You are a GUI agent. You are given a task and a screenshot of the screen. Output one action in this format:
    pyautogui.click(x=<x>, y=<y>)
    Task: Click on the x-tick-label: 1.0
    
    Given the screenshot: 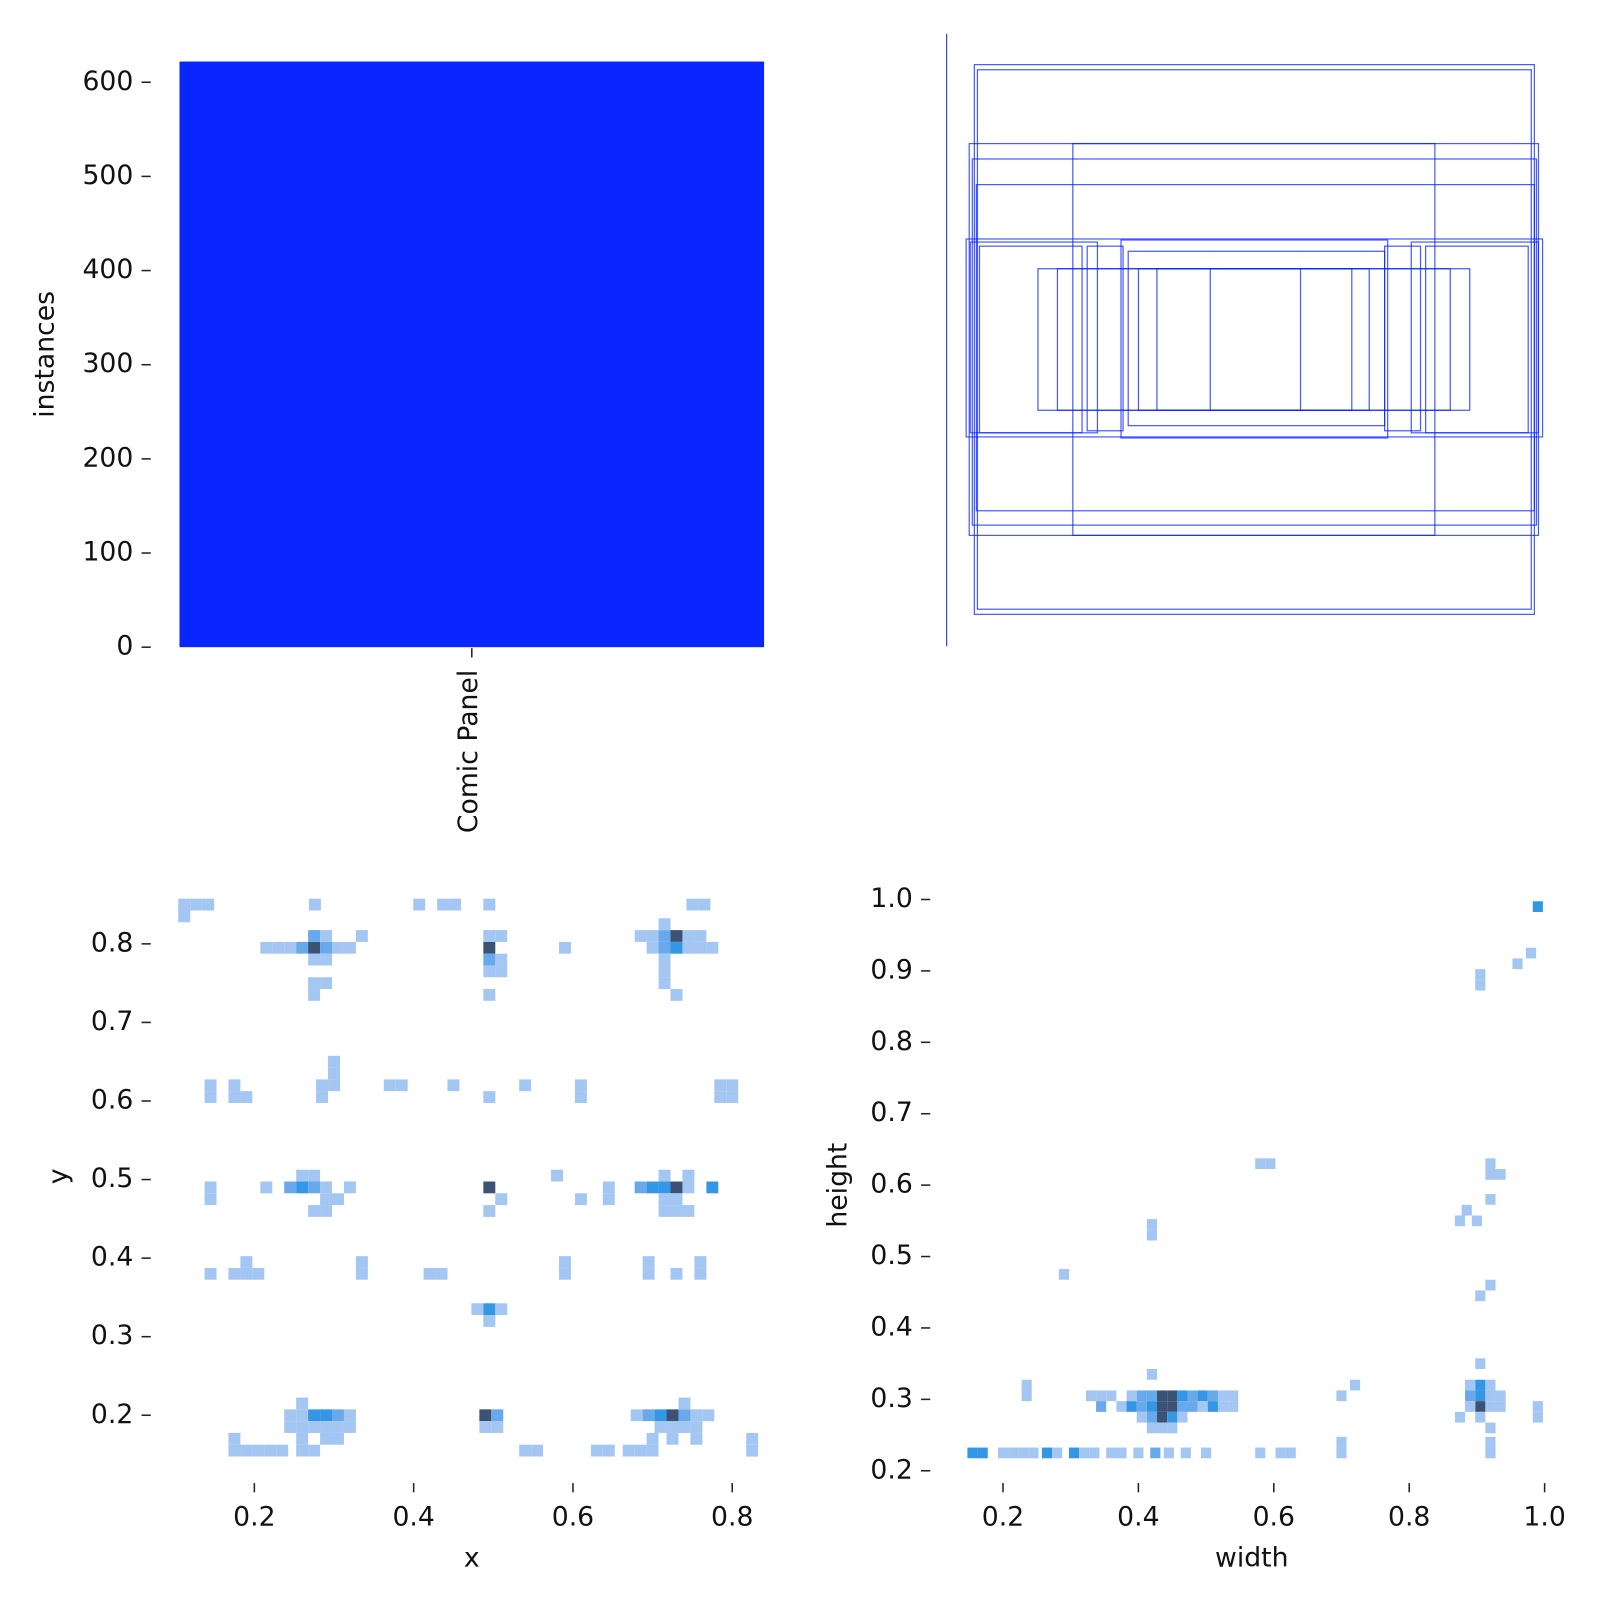 What is the action you would take?
    pyautogui.click(x=1544, y=1516)
    